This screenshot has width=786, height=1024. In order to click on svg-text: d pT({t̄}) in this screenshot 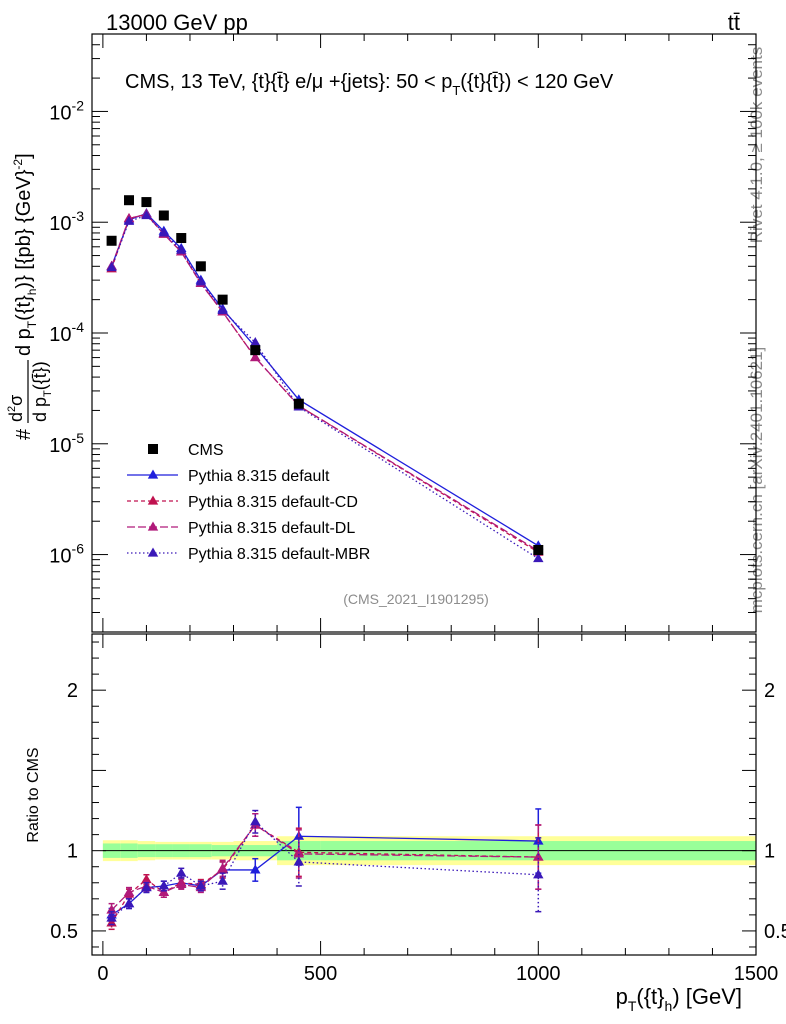, I will do `click(42, 391)`.